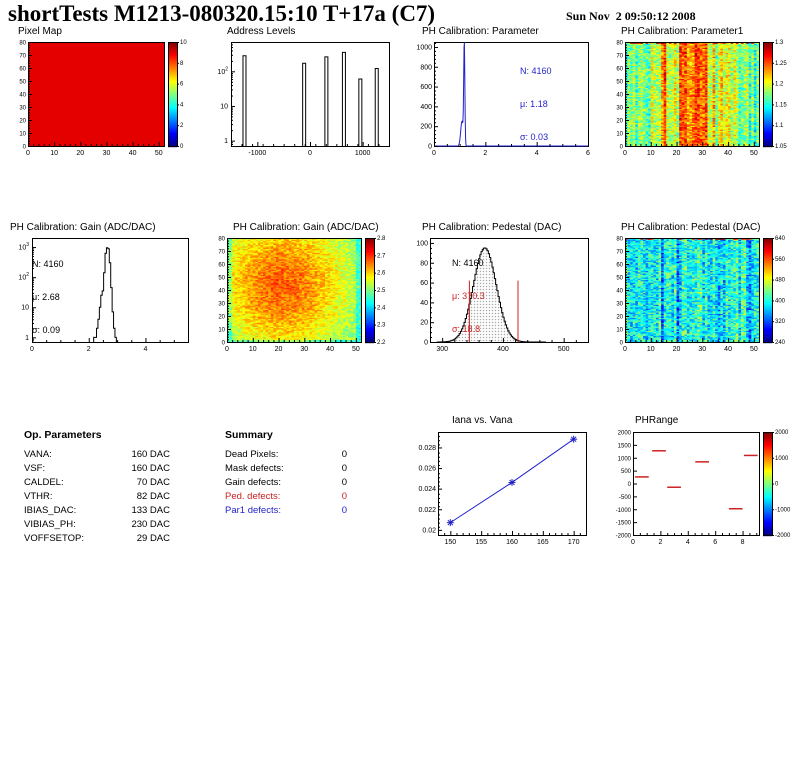 Image resolution: width=796 pixels, height=772 pixels. What do you see at coordinates (306, 227) in the screenshot?
I see `chart-title-gain-map: PH Calibration: Gain (ADC/DAC)` at bounding box center [306, 227].